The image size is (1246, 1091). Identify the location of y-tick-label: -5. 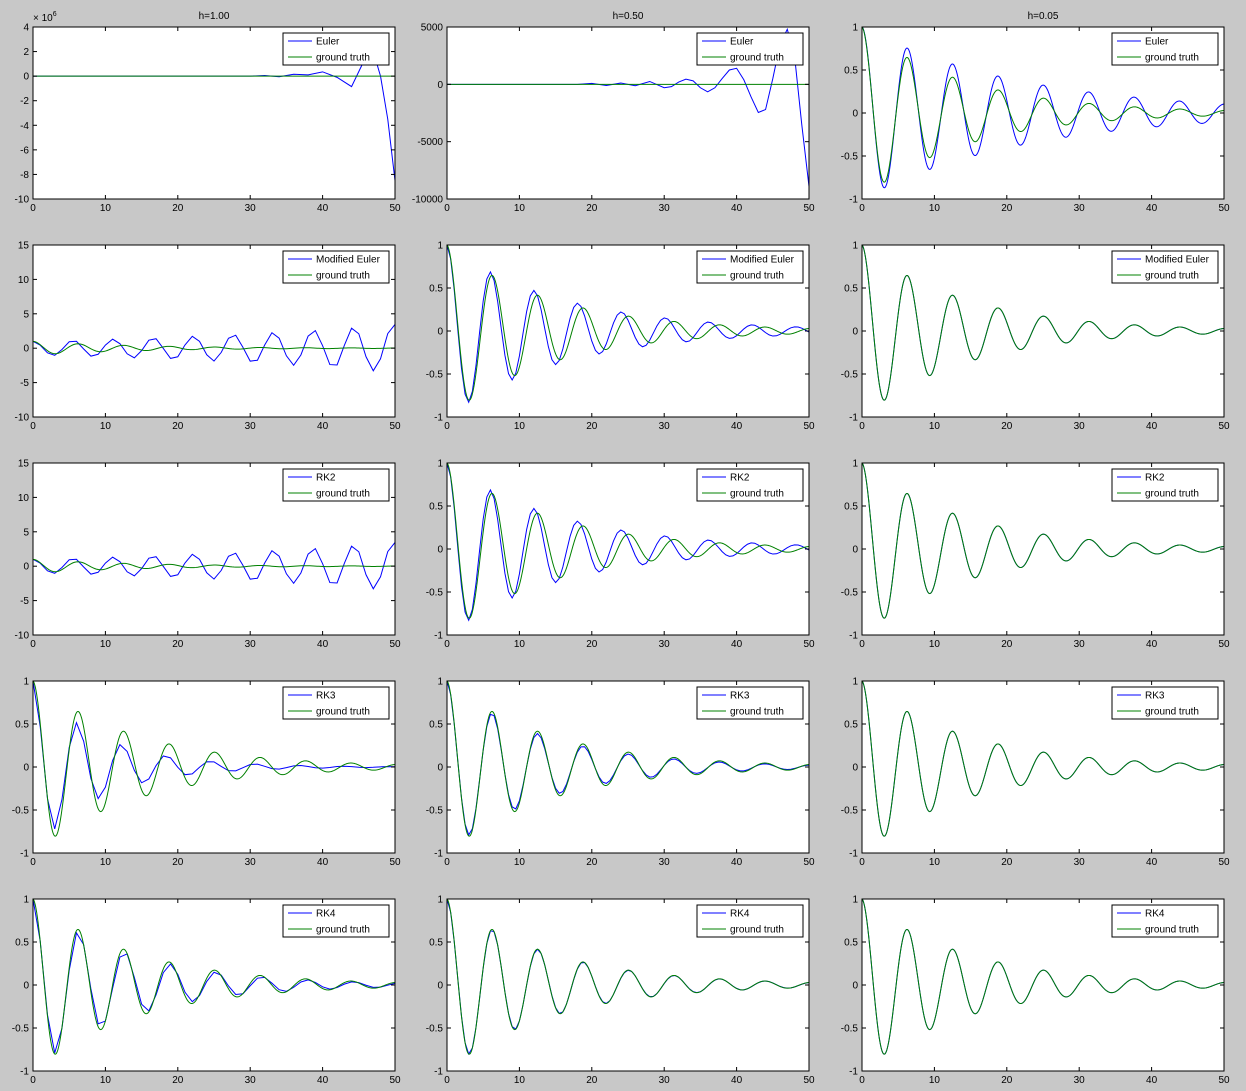
(24, 601).